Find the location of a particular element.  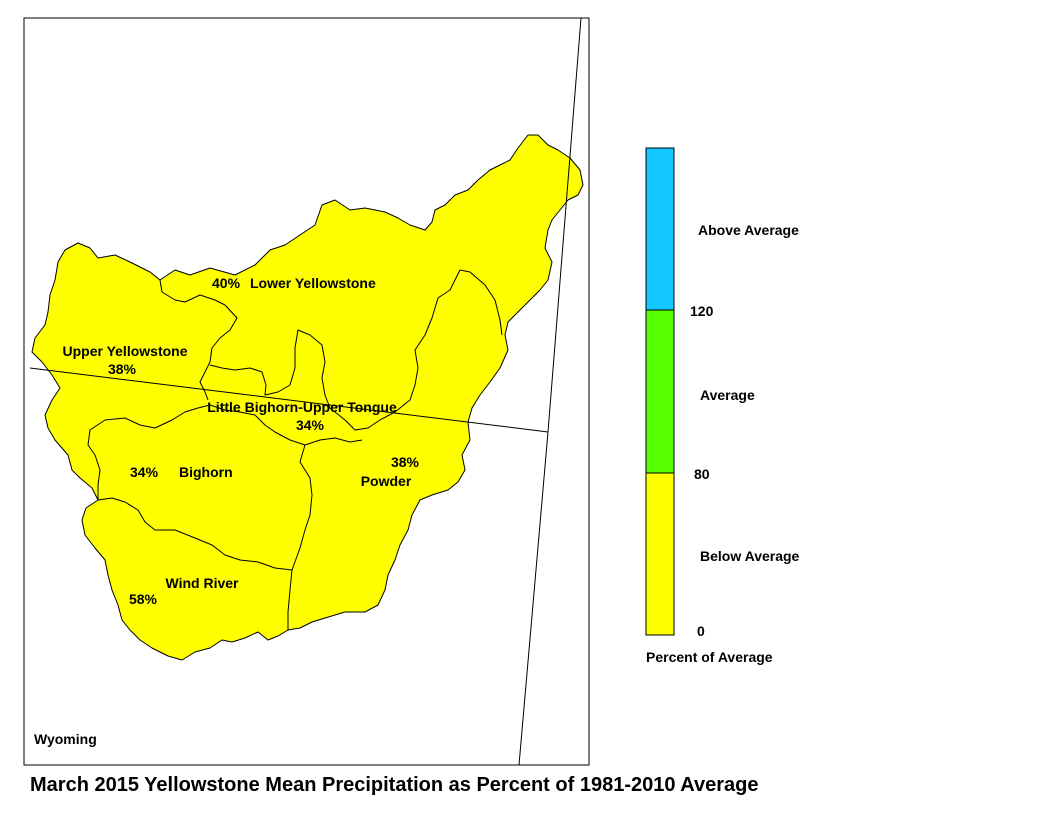

label-little-bighorn-name: Little Bighorn-Upper Tongue is located at coordinates (302, 407).